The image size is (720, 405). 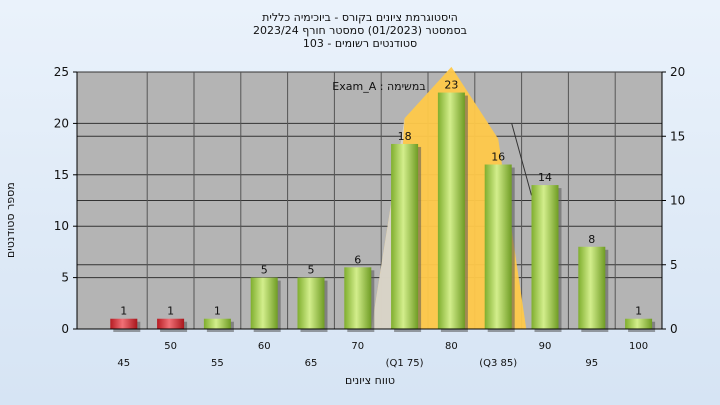 What do you see at coordinates (677, 72) in the screenshot?
I see `y-tick-label-right: 20` at bounding box center [677, 72].